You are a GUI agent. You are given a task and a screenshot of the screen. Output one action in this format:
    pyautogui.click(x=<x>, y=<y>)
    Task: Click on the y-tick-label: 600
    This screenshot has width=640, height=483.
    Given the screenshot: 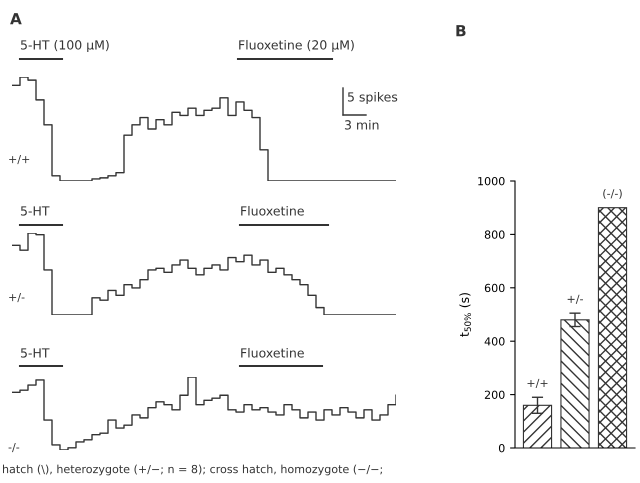 What is the action you would take?
    pyautogui.click(x=494, y=288)
    